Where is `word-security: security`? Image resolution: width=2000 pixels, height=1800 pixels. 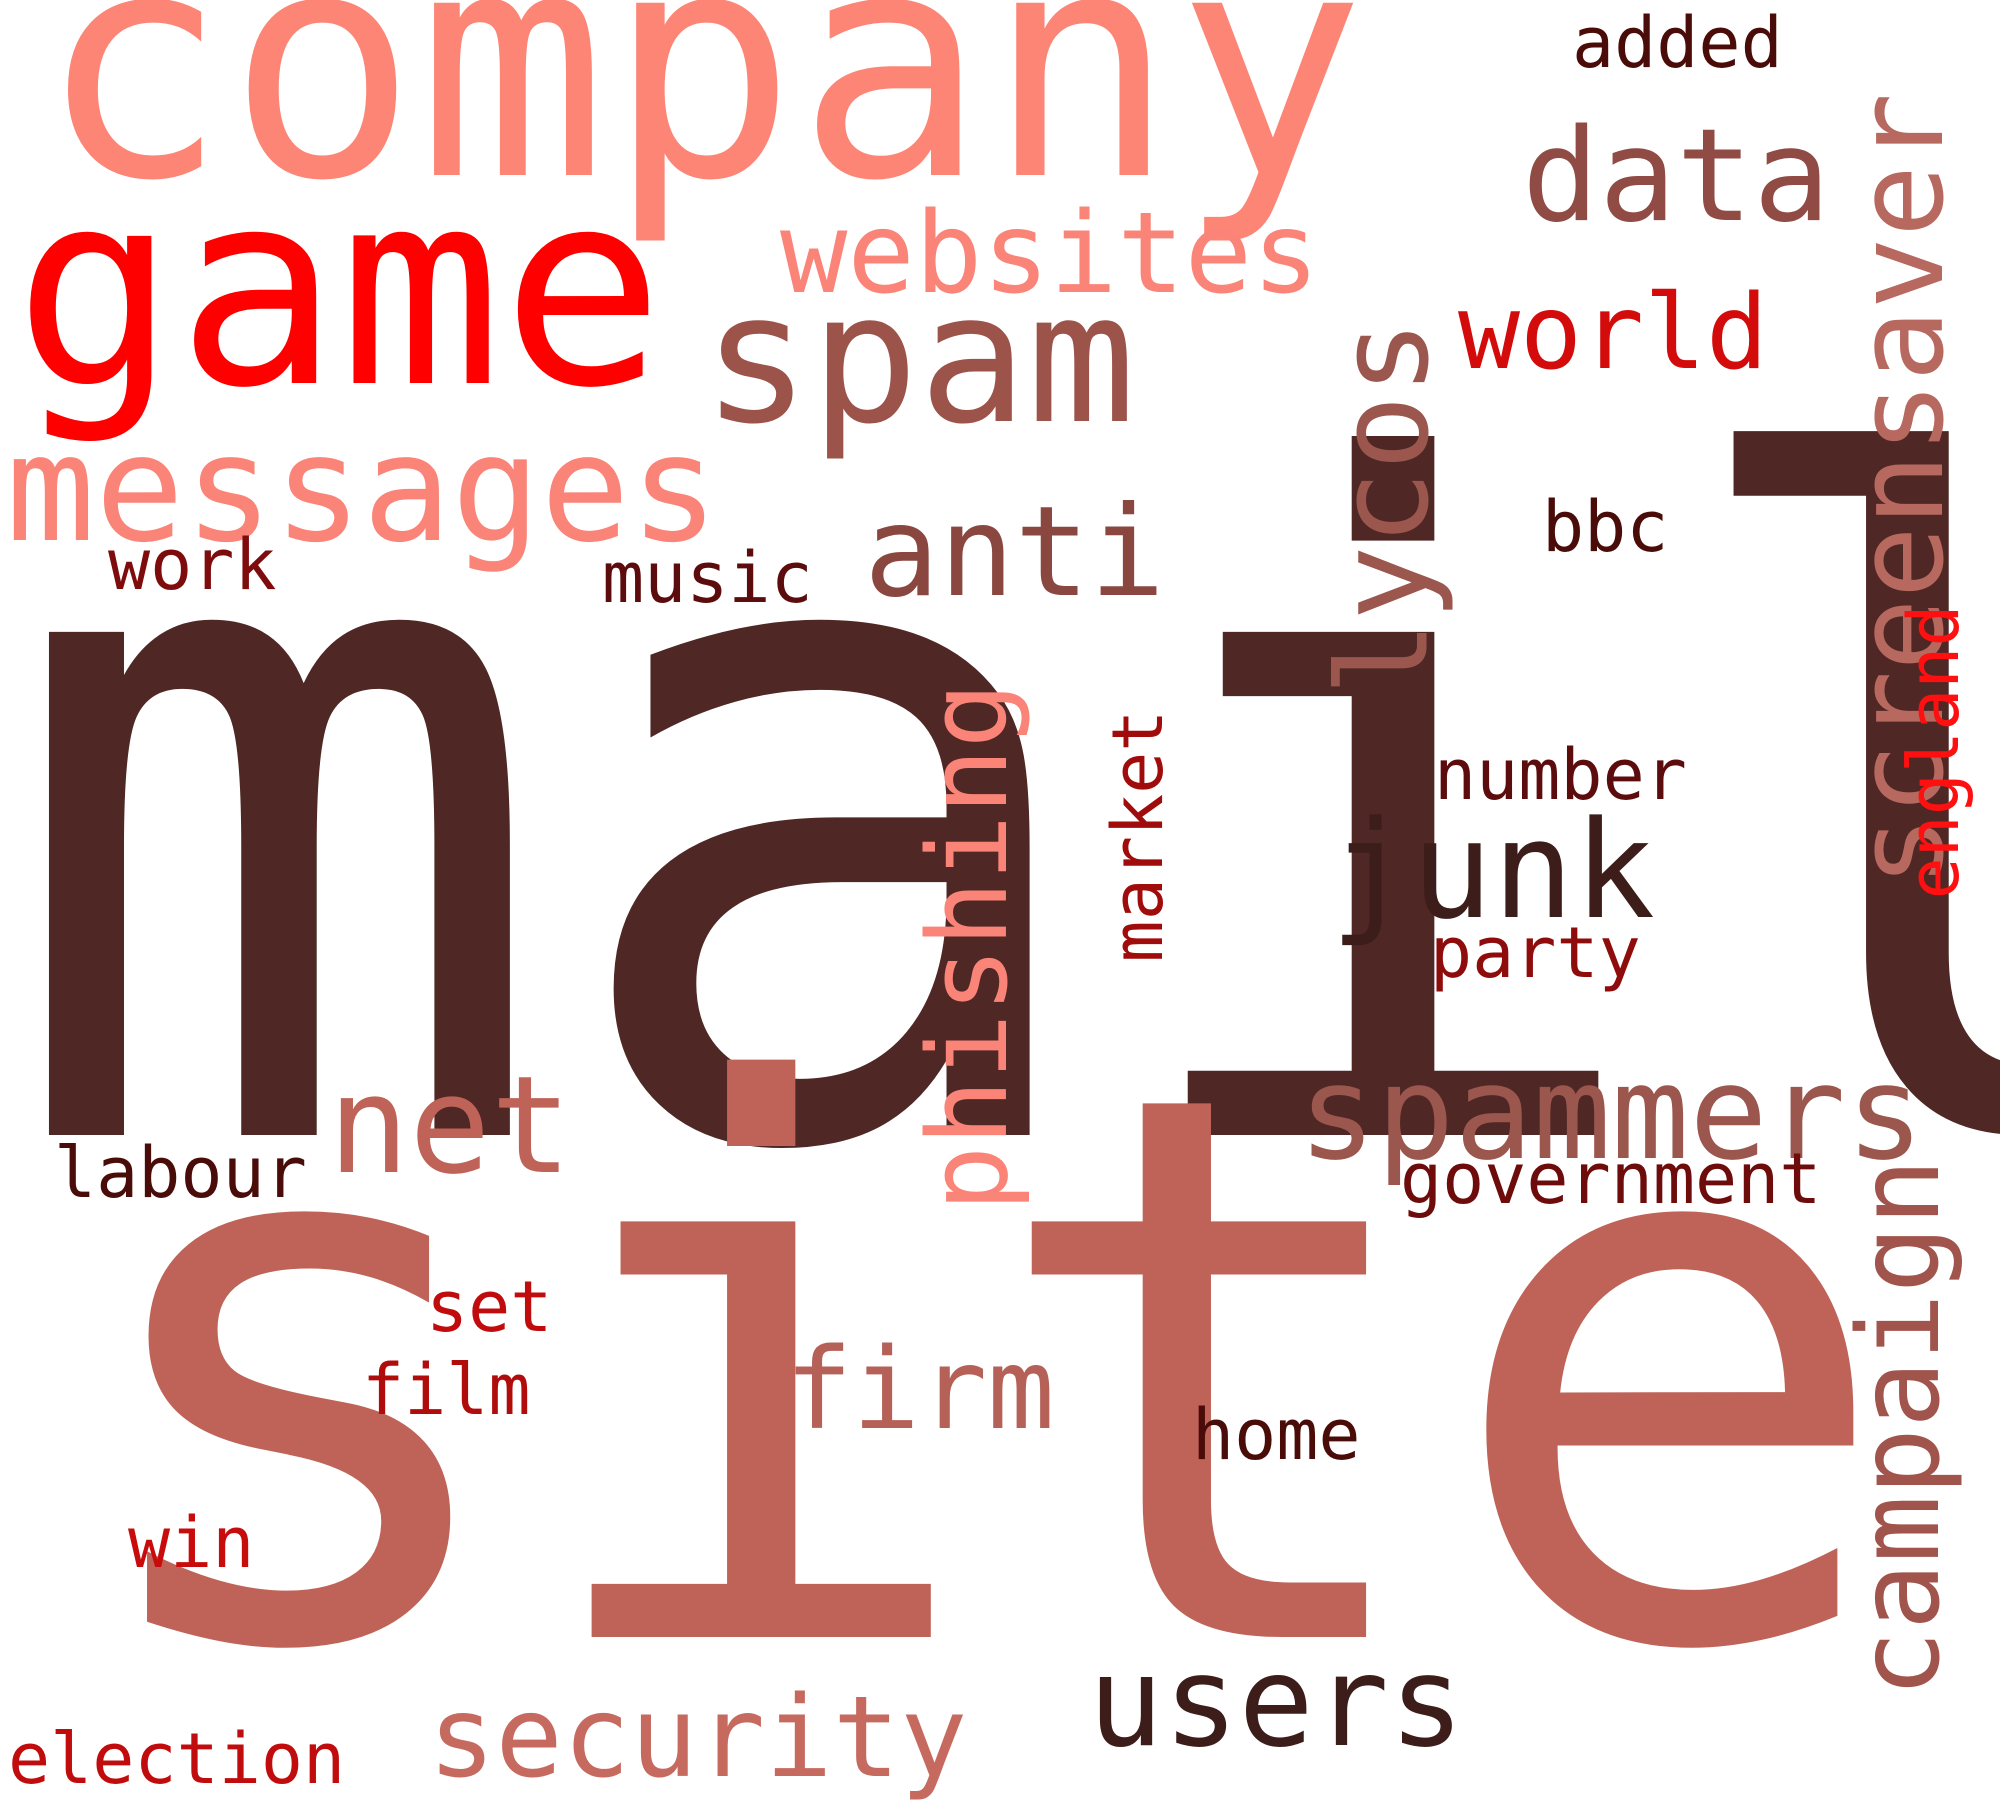
word-security: security is located at coordinates (698, 1736).